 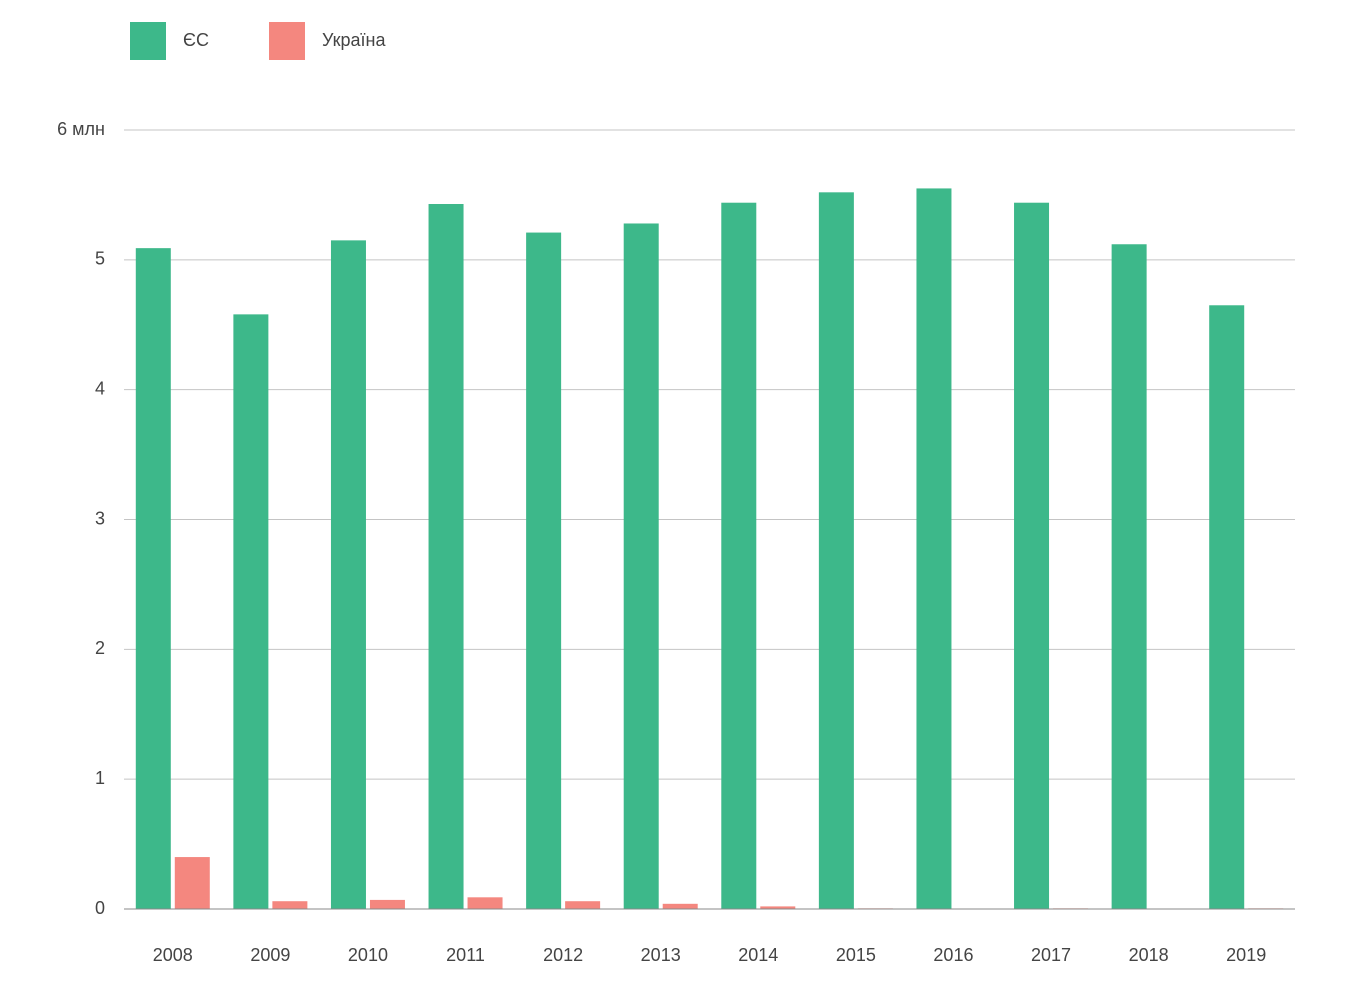 What do you see at coordinates (563, 955) in the screenshot?
I see `x-tick-label: 2012` at bounding box center [563, 955].